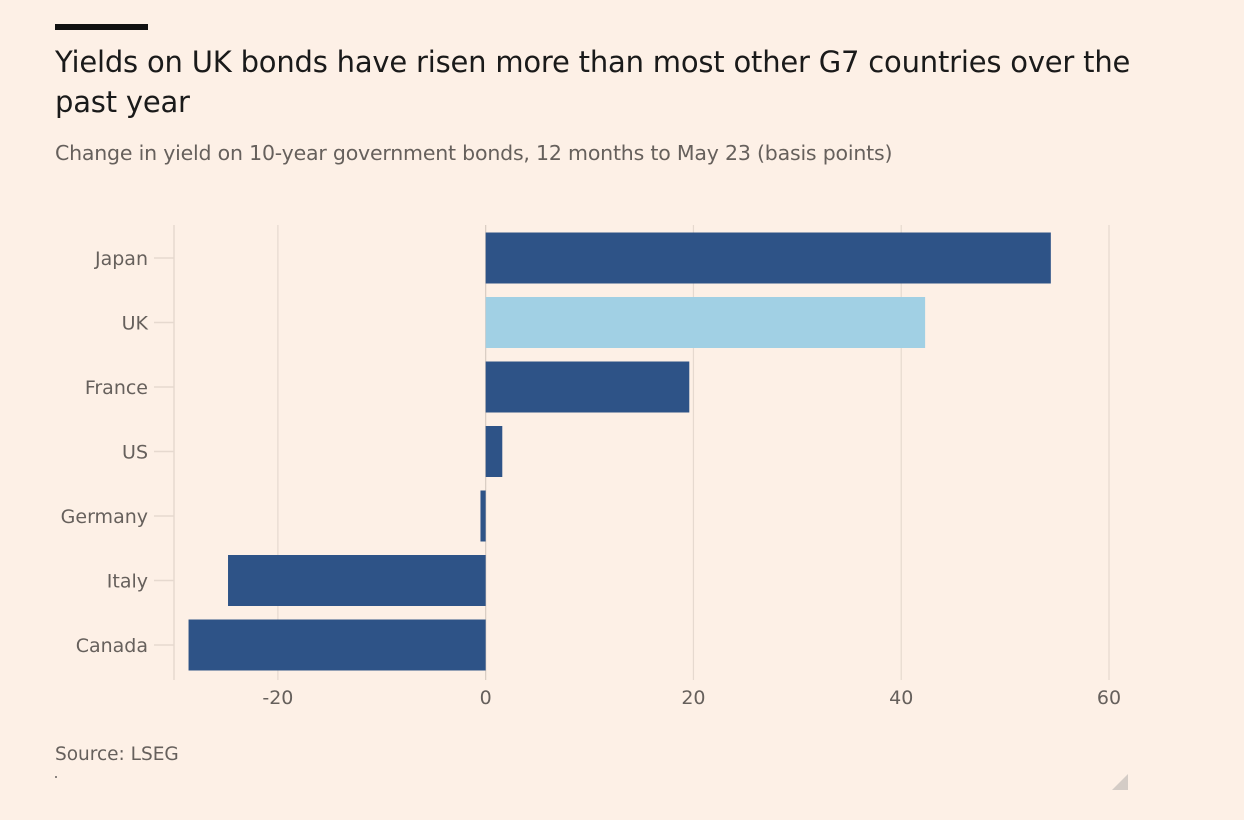 The image size is (1244, 820). I want to click on y-tick-label: Italy, so click(127, 582).